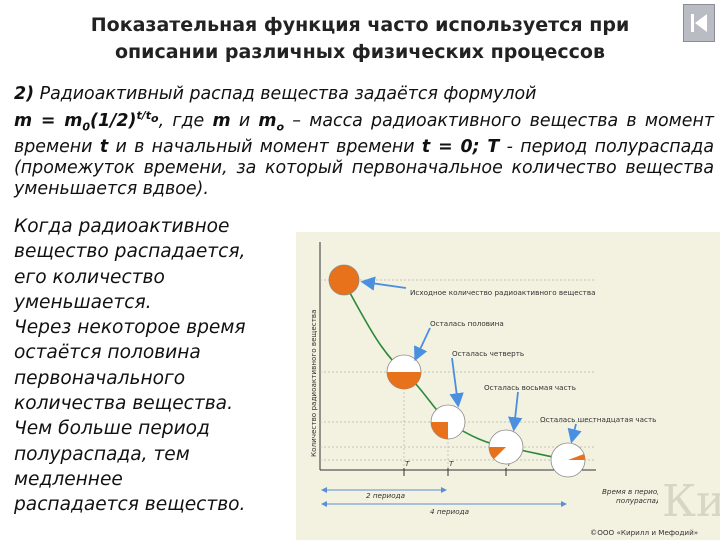 The height and width of the screenshot is (540, 720). Describe the element at coordinates (83, 302) in the screenshot. I see `explanation-line: уменьшается.` at that location.